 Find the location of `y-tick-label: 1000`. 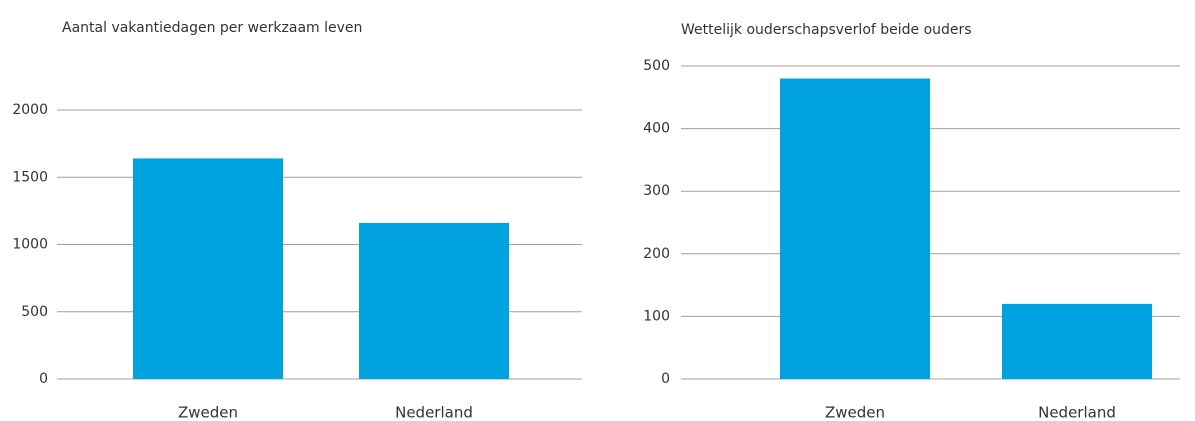

y-tick-label: 1000 is located at coordinates (30, 245).